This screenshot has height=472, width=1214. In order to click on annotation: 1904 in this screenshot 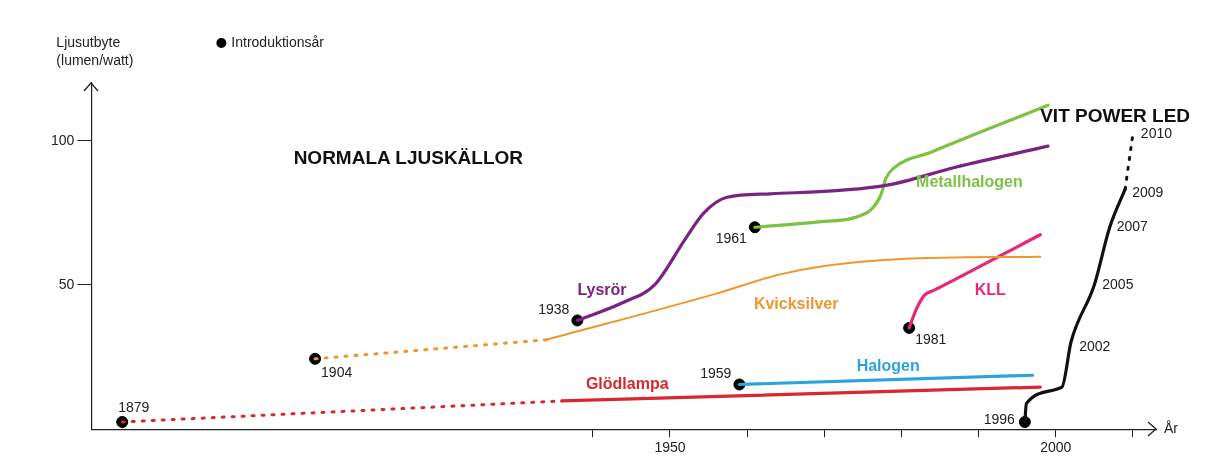, I will do `click(337, 371)`.